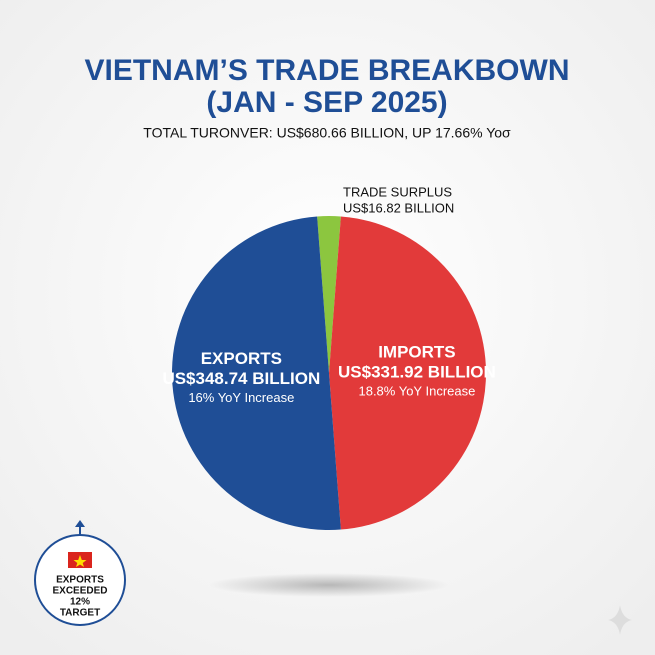  What do you see at coordinates (80, 602) in the screenshot?
I see `badge-text: 12%` at bounding box center [80, 602].